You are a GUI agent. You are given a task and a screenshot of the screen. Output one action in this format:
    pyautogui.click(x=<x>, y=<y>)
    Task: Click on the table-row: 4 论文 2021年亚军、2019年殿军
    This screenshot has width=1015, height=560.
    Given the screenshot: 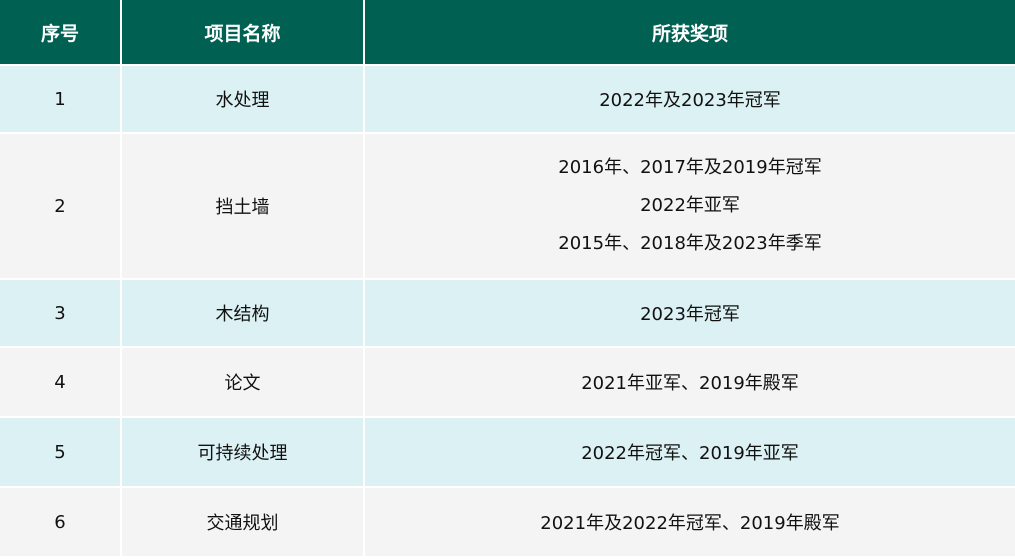 What is the action you would take?
    pyautogui.click(x=507, y=382)
    